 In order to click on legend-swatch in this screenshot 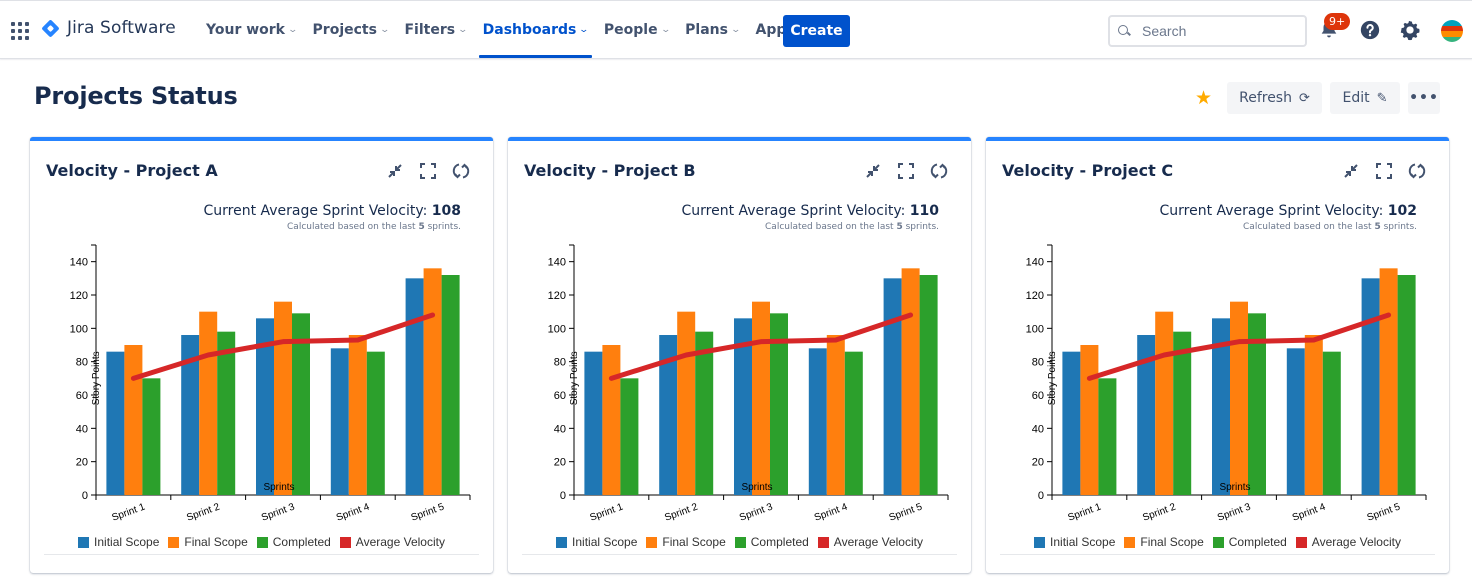, I will do `click(262, 542)`.